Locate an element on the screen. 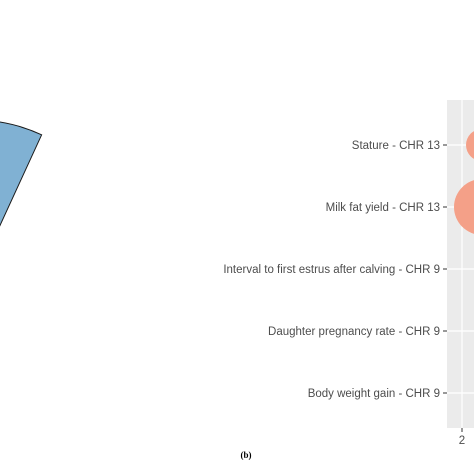  x-tick-label-1: 2 is located at coordinates (462, 441).